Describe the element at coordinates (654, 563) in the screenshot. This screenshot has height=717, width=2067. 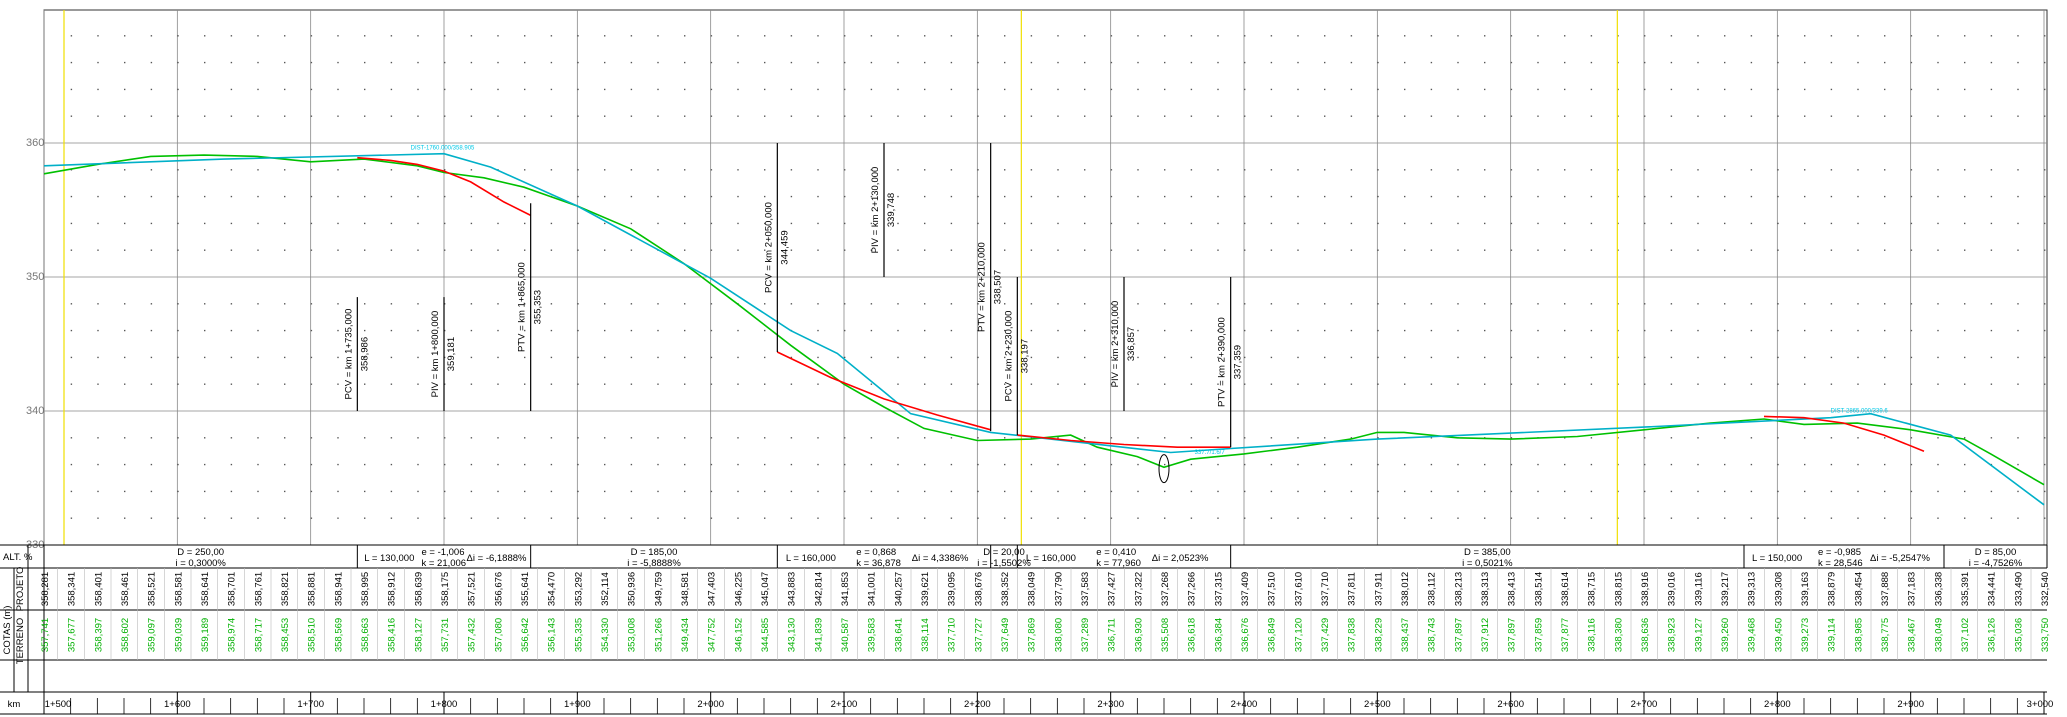
I see `alt-cell-text: i = -5,8888%` at that location.